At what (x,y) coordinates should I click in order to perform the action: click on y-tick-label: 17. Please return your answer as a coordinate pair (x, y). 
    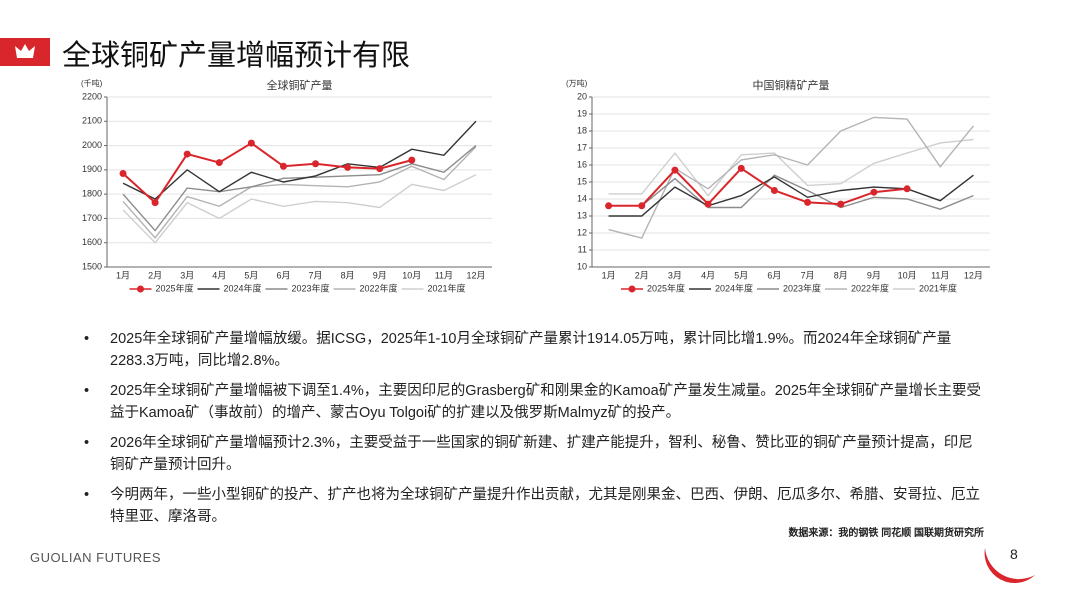
    Looking at the image, I should click on (582, 147).